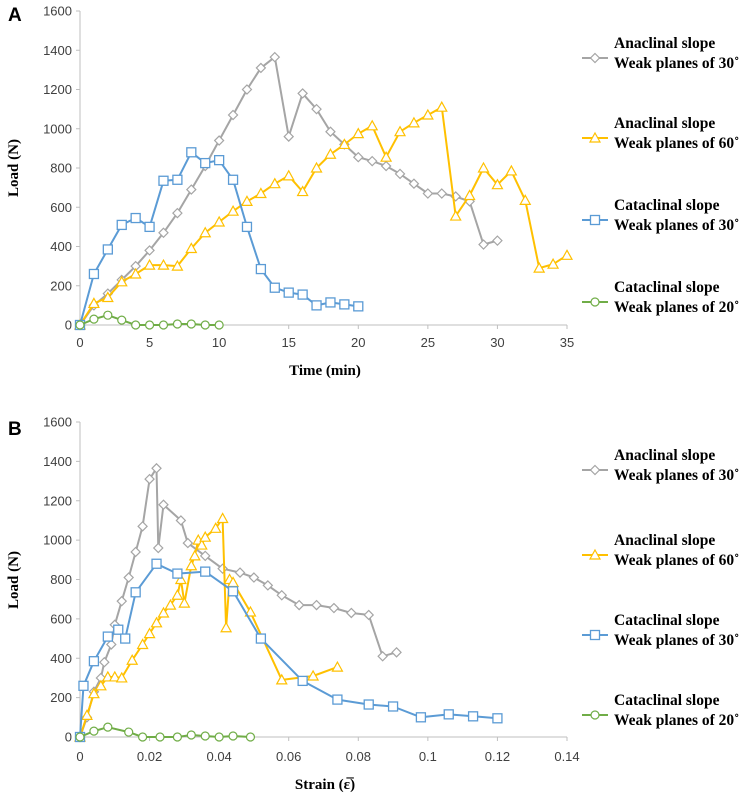 Image resolution: width=754 pixels, height=795 pixels. Describe the element at coordinates (57, 128) in the screenshot. I see `y-tick-label: 1000` at that location.